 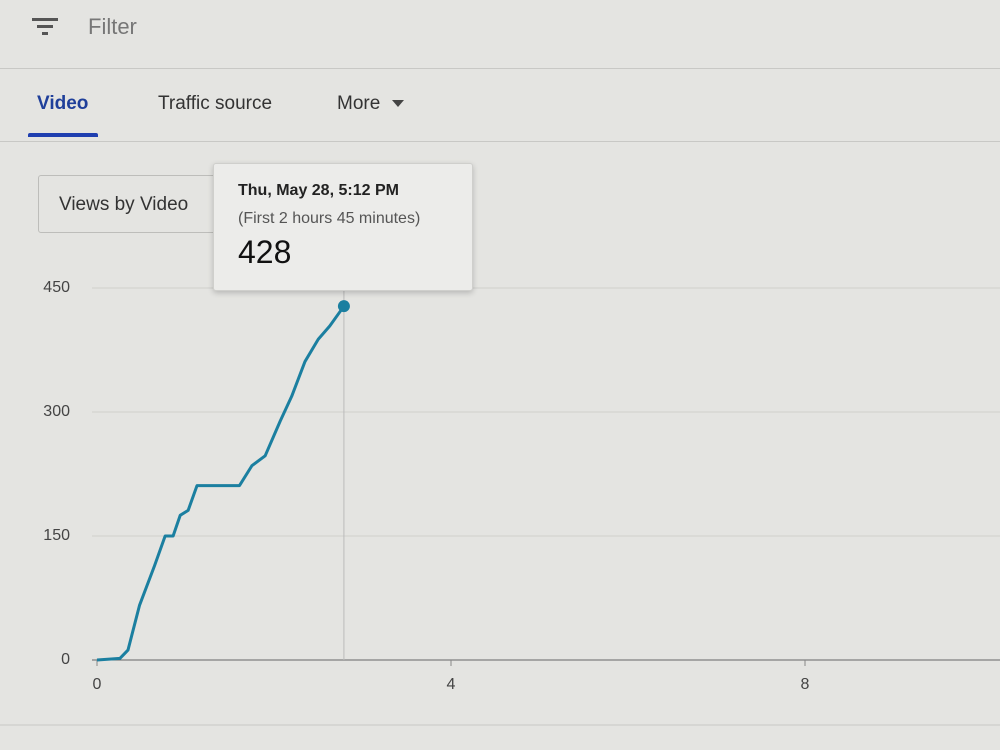 What do you see at coordinates (50, 32) in the screenshot?
I see `filter-icon` at bounding box center [50, 32].